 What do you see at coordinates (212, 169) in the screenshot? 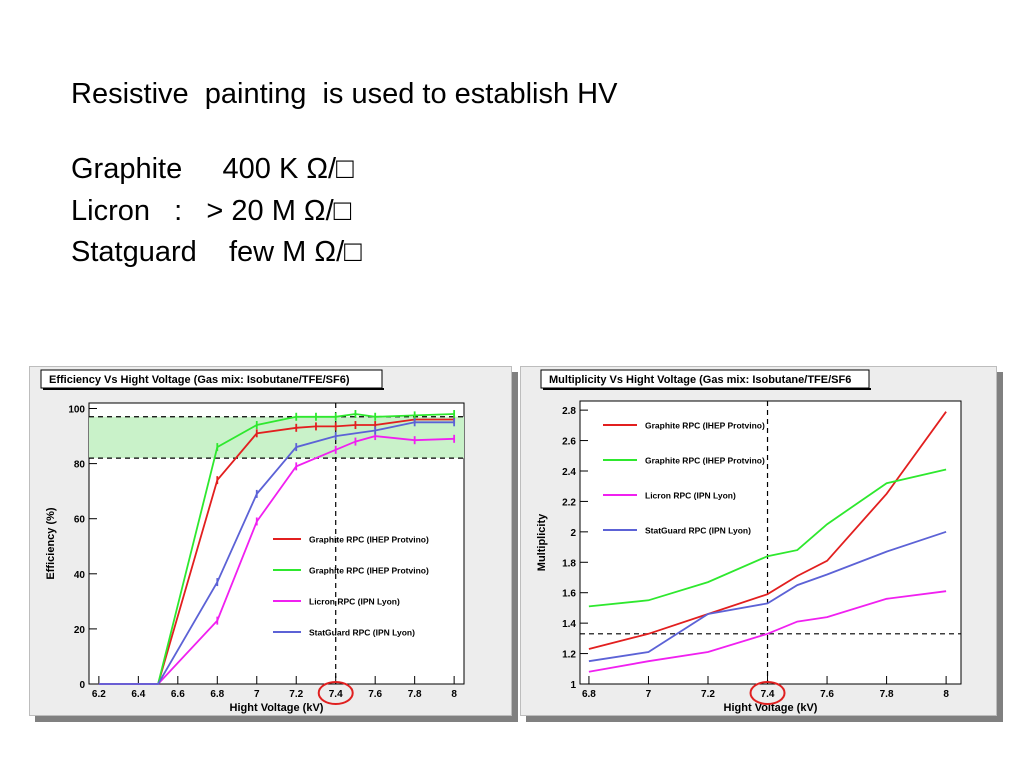
I see `material-line-graphite: Graphite 400 K Ω/□` at bounding box center [212, 169].